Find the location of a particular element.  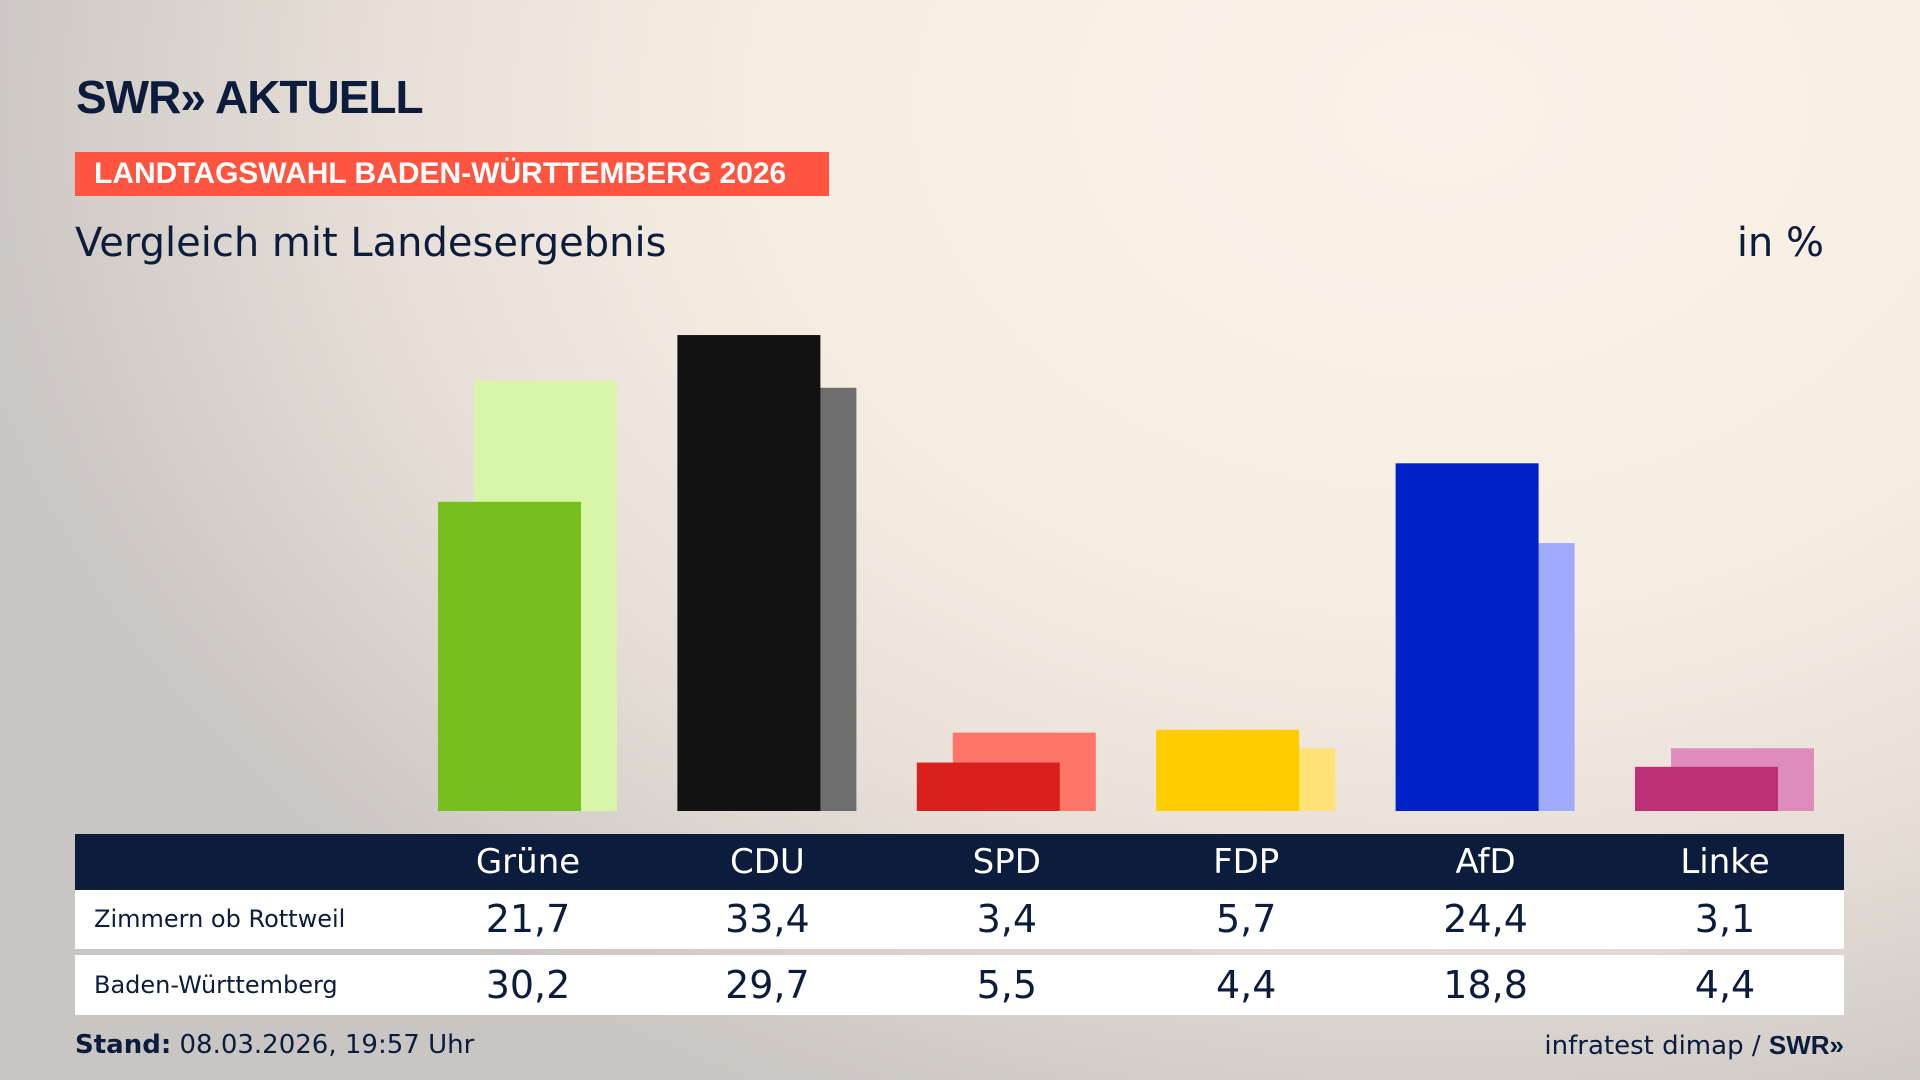

row-label: Baden-Württemberg is located at coordinates (216, 985).